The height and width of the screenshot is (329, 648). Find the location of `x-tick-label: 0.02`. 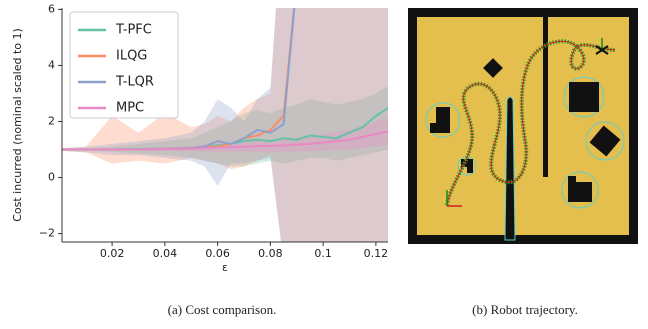

x-tick-label: 0.02 is located at coordinates (112, 253).